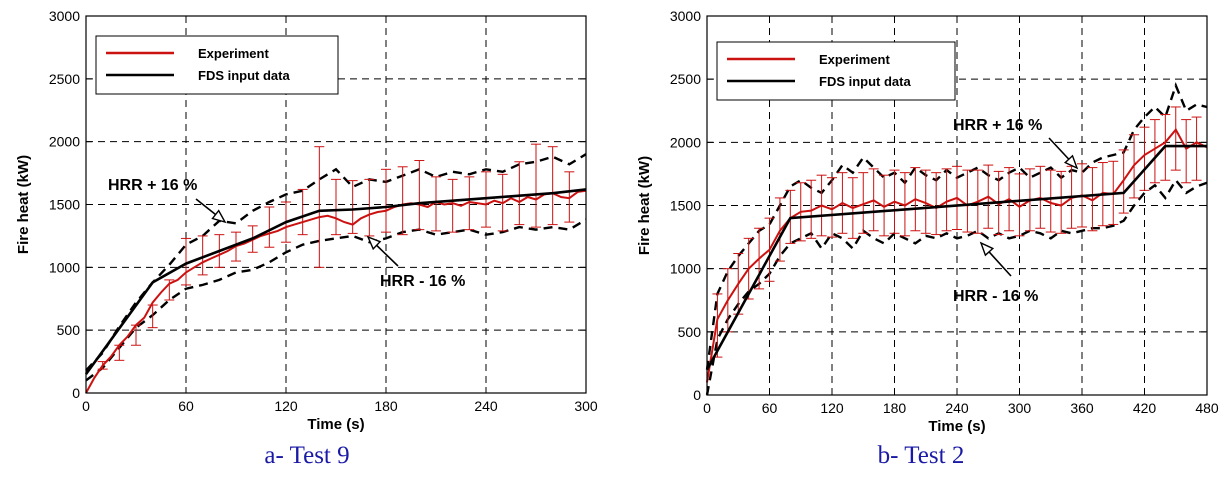 The width and height of the screenshot is (1229, 493). I want to click on x-tick-label: 360, so click(1082, 408).